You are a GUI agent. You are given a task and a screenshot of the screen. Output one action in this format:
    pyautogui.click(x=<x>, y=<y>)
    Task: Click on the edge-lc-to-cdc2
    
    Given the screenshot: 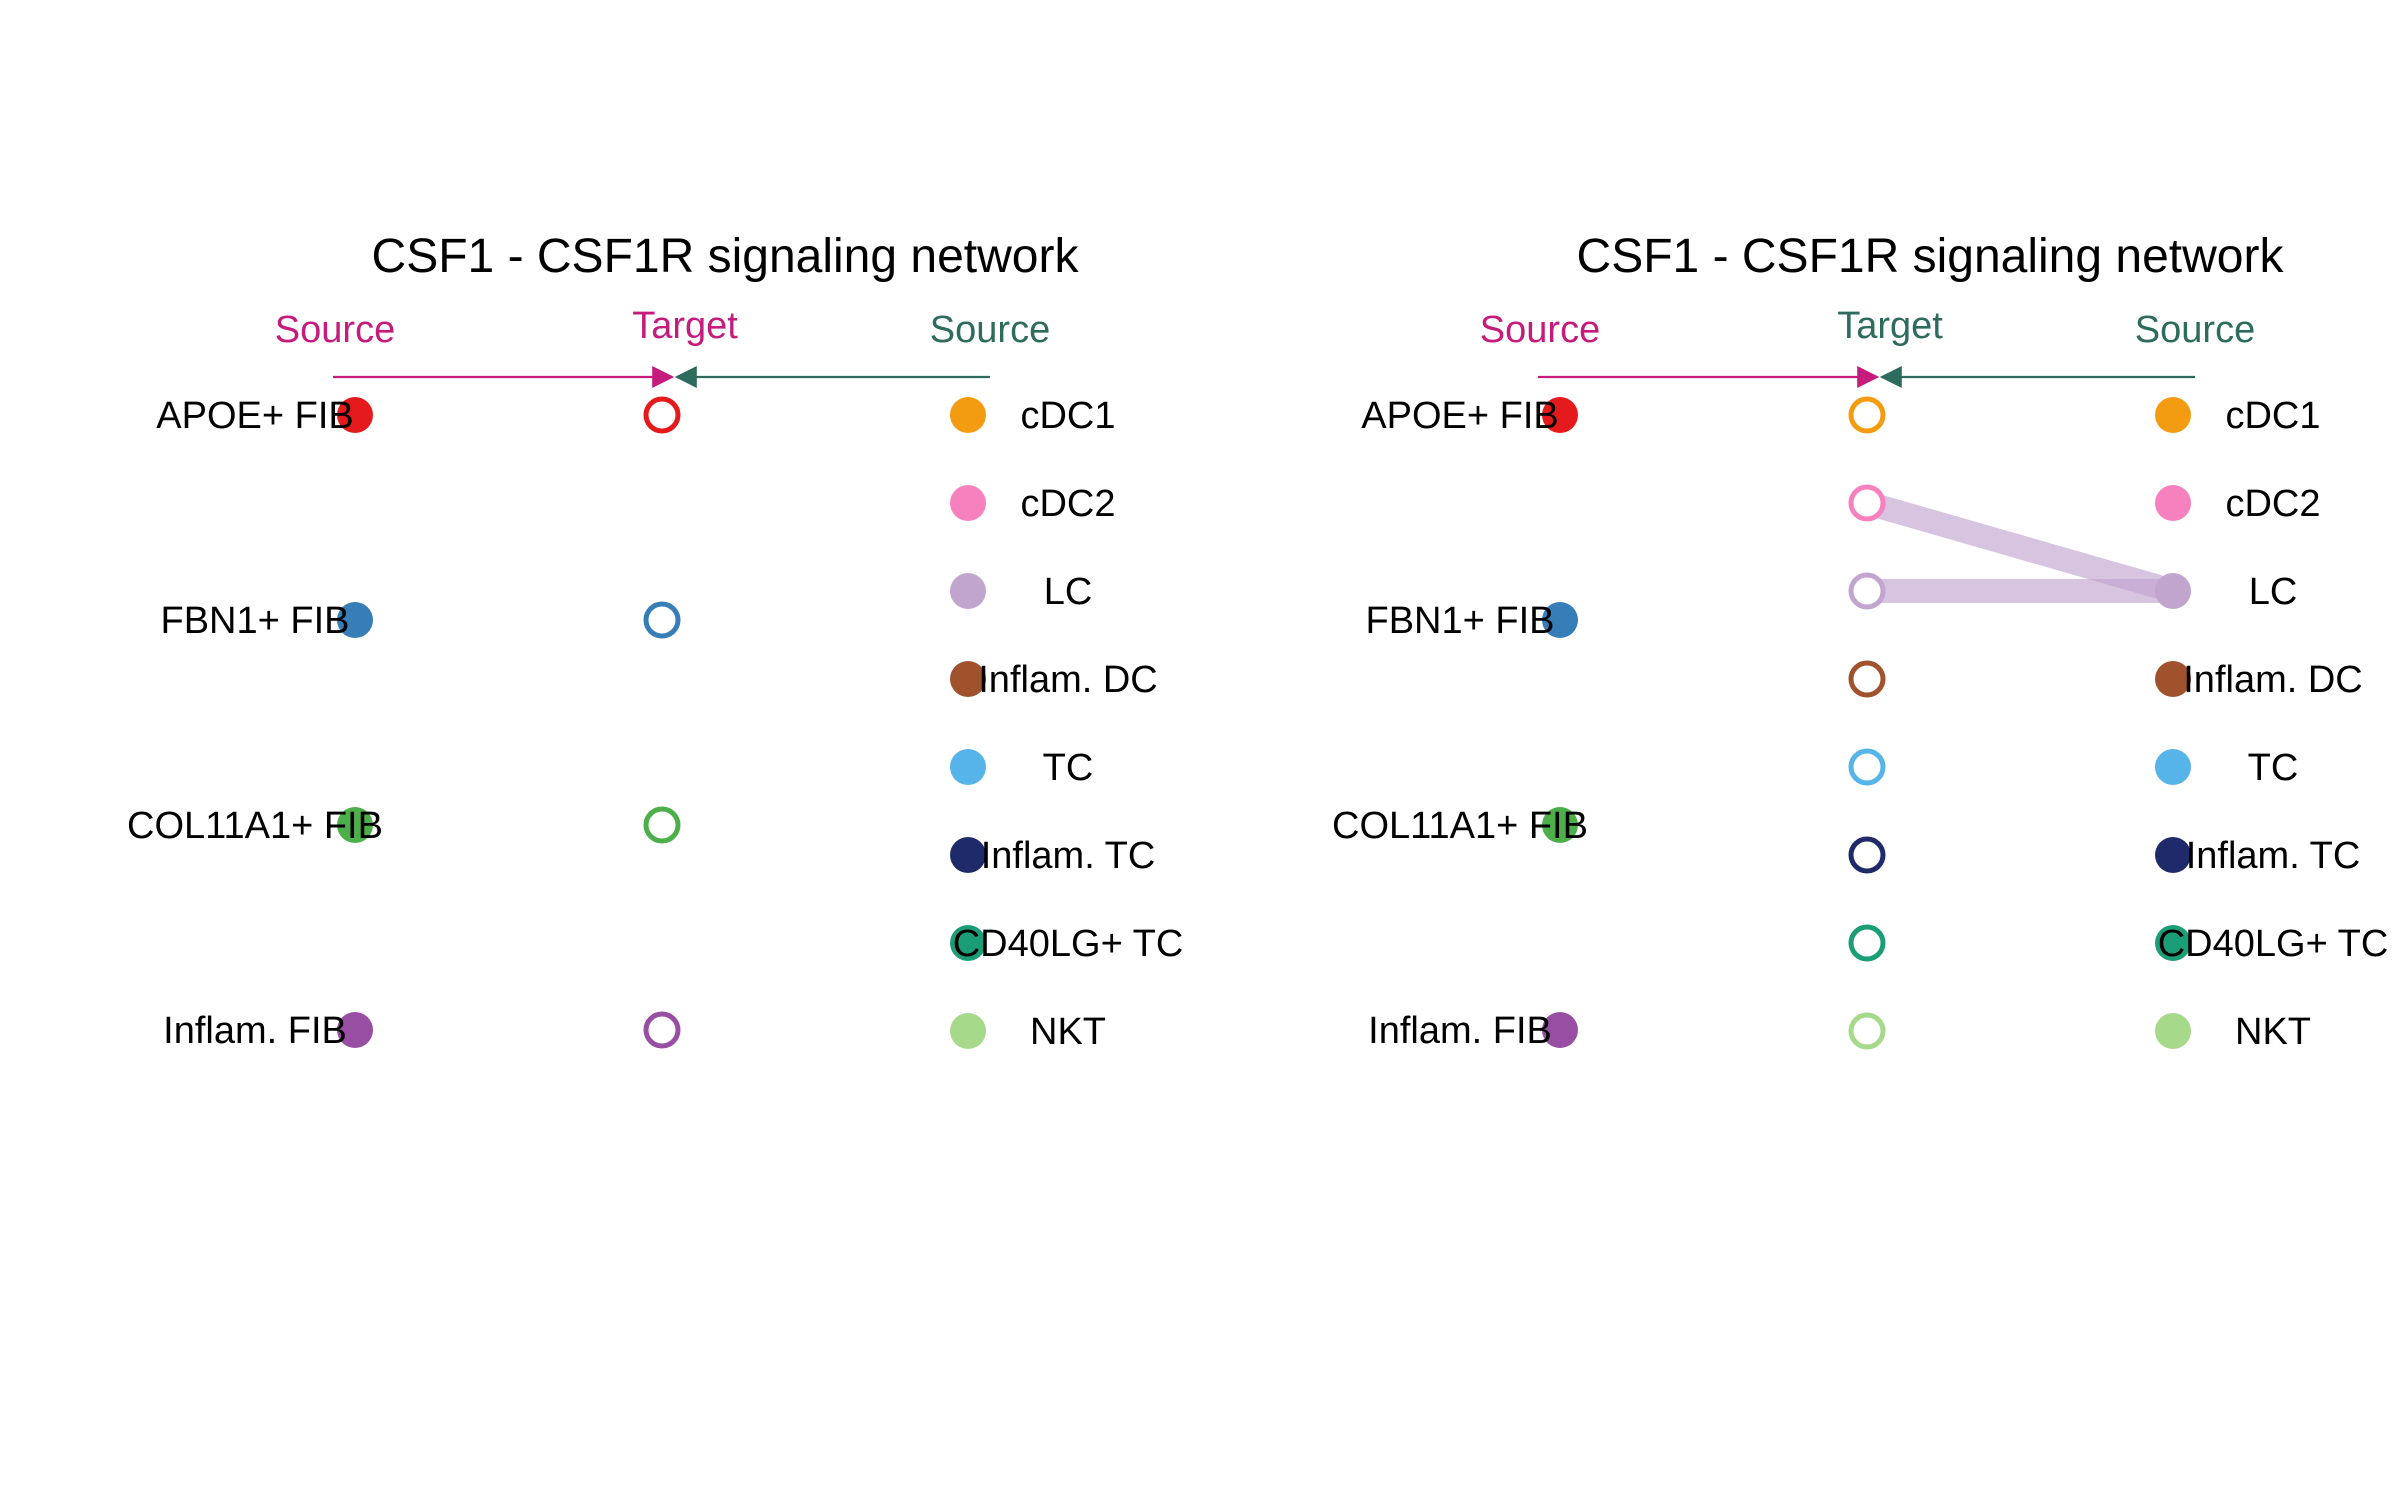 What is the action you would take?
    pyautogui.click(x=2020, y=547)
    